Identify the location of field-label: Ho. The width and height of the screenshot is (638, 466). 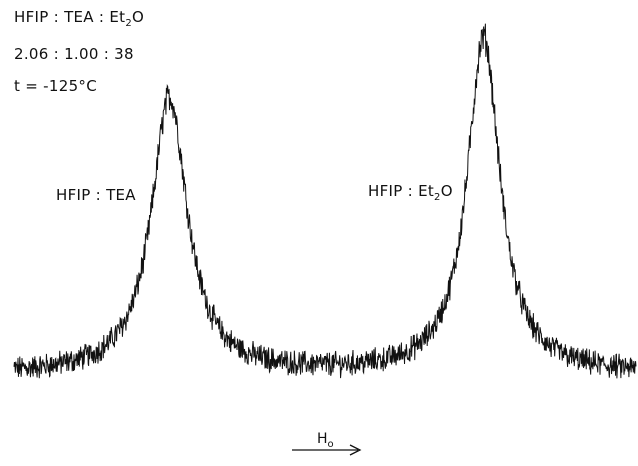
(325, 440).